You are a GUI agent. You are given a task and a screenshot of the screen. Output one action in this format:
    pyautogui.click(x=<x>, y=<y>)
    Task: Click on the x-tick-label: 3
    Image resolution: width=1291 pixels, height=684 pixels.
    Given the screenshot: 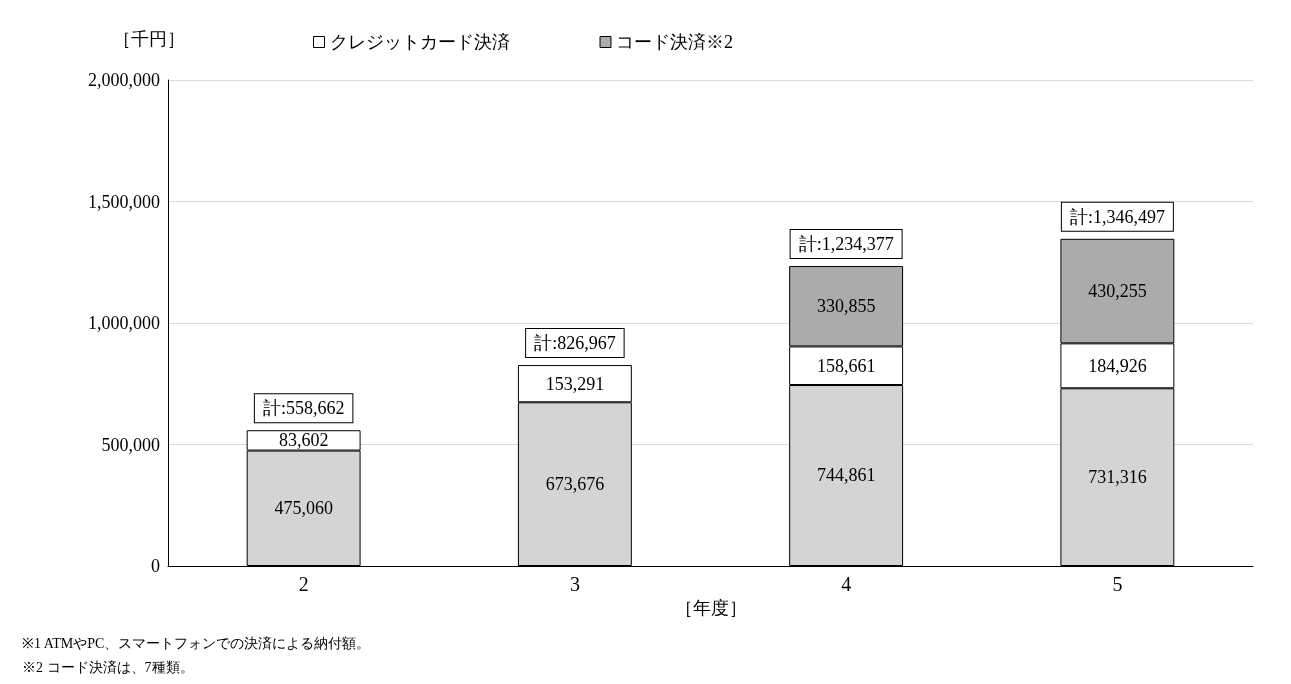 What is the action you would take?
    pyautogui.click(x=574, y=584)
    